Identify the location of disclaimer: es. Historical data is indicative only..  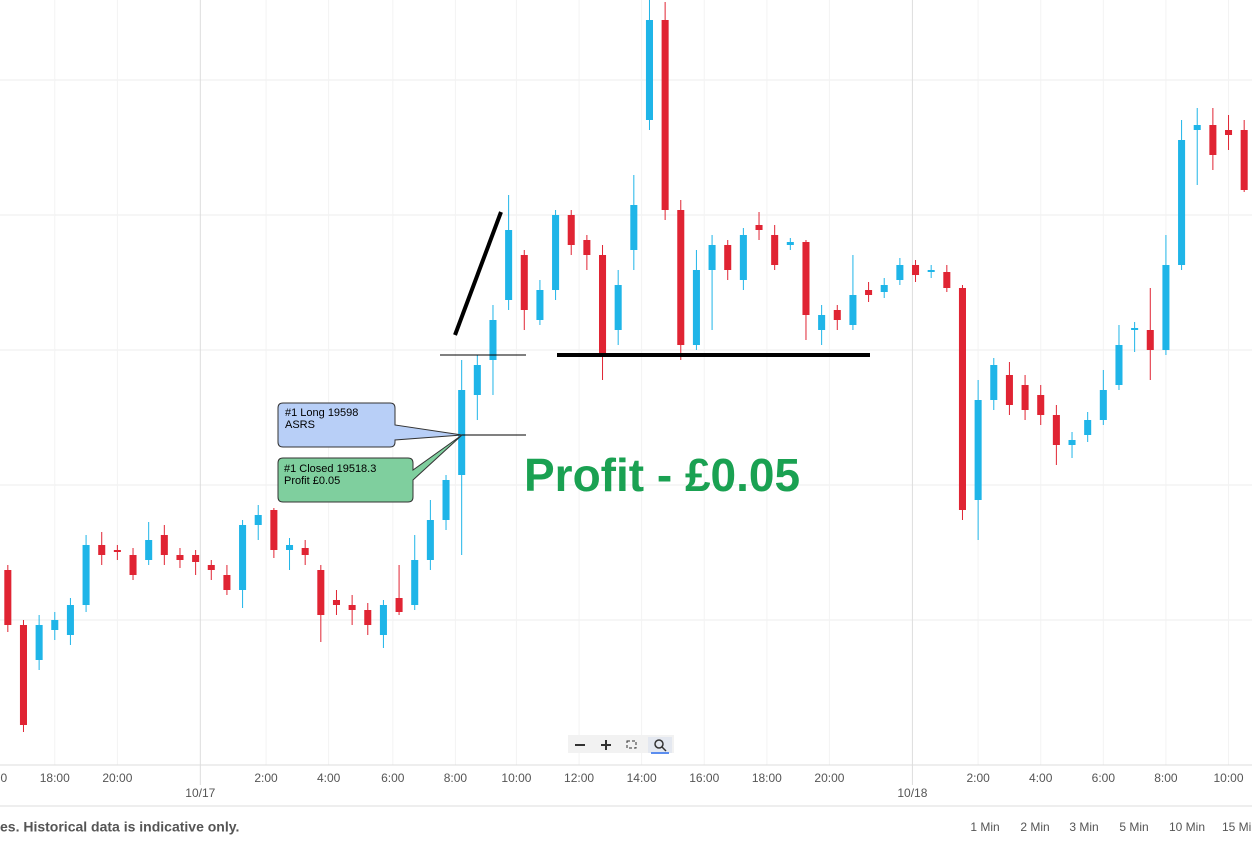
(119, 827).